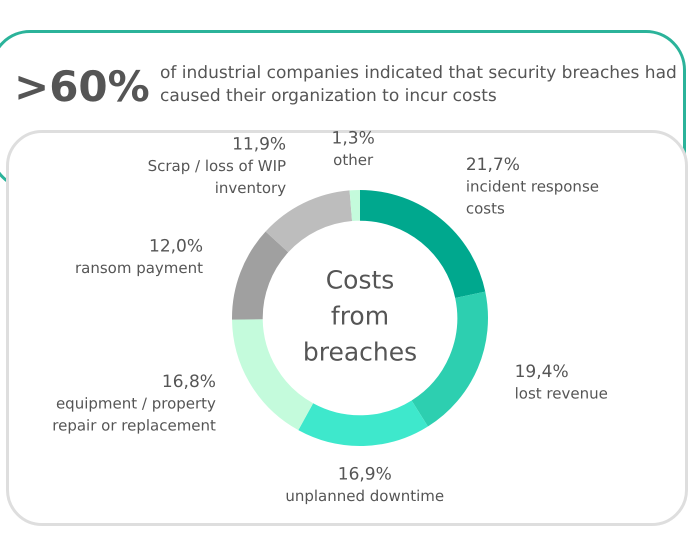  Describe the element at coordinates (217, 177) in the screenshot. I see `slice-label: Scrap / loss of WIP inventory` at that location.